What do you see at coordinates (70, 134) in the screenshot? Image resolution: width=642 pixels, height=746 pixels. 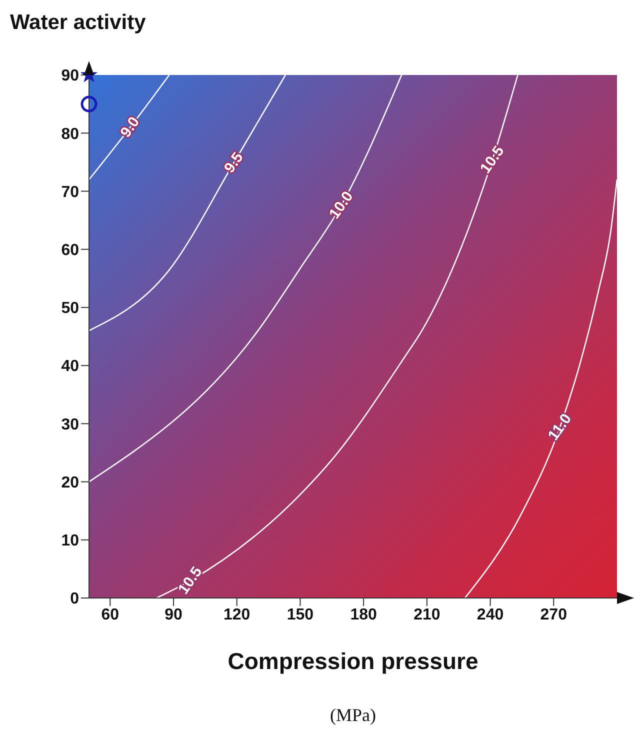 I see `y-tick-label: 80` at bounding box center [70, 134].